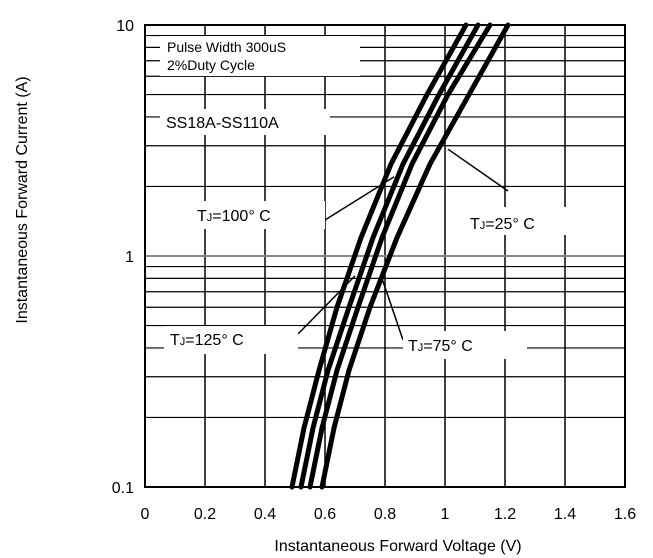 Image resolution: width=653 pixels, height=558 pixels. Describe the element at coordinates (385, 514) in the screenshot. I see `x-tick-label: 0.8` at that location.